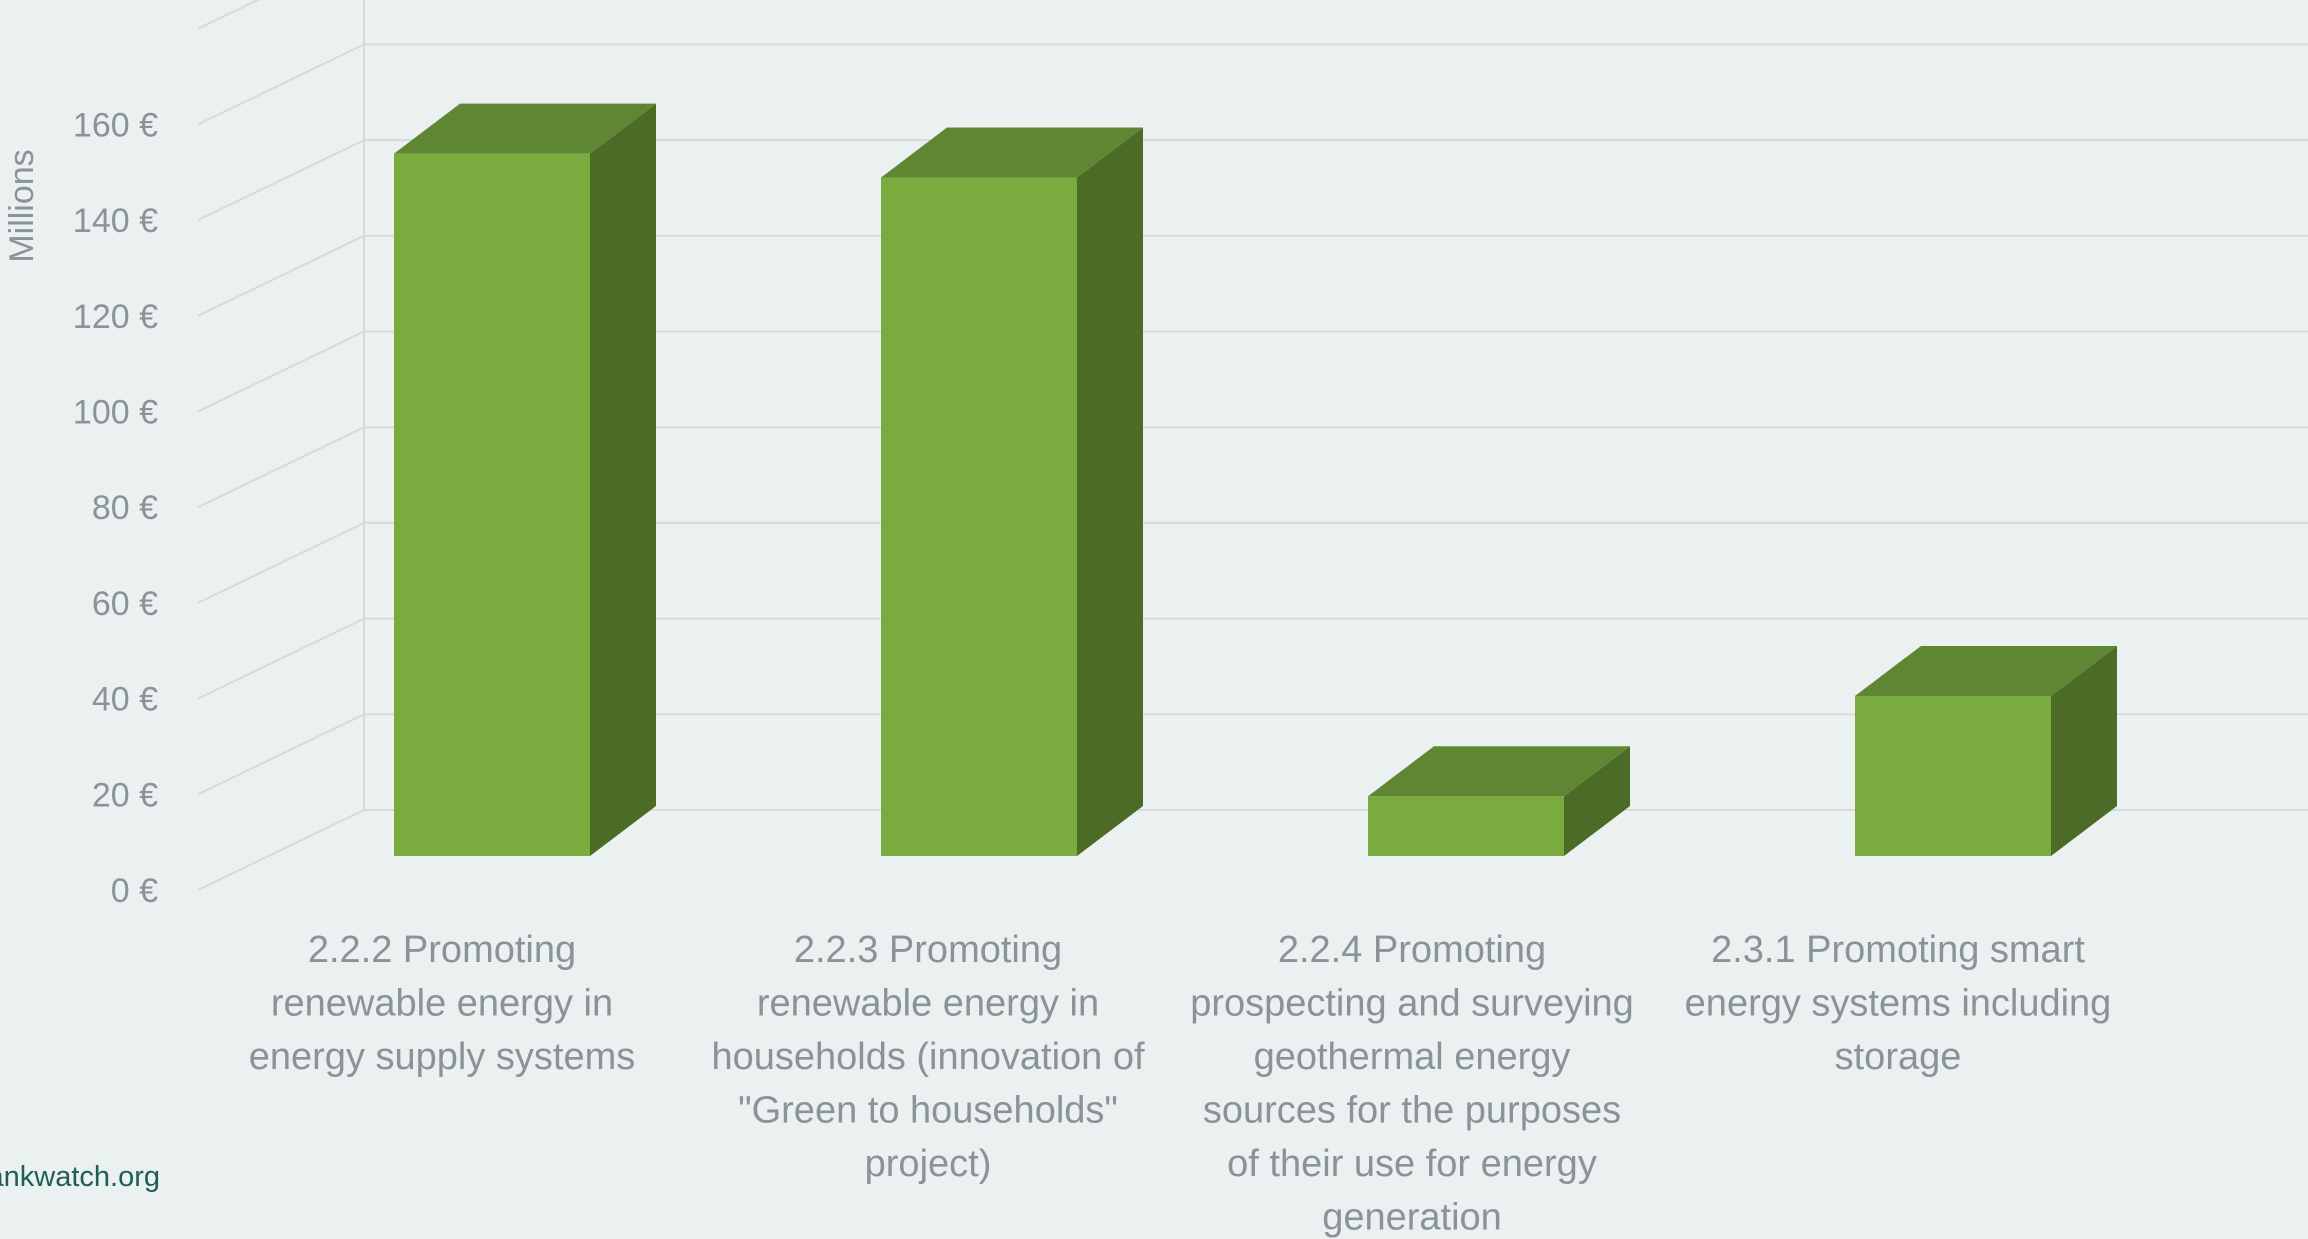  I want to click on category-label-line: energy systems including, so click(1898, 1004).